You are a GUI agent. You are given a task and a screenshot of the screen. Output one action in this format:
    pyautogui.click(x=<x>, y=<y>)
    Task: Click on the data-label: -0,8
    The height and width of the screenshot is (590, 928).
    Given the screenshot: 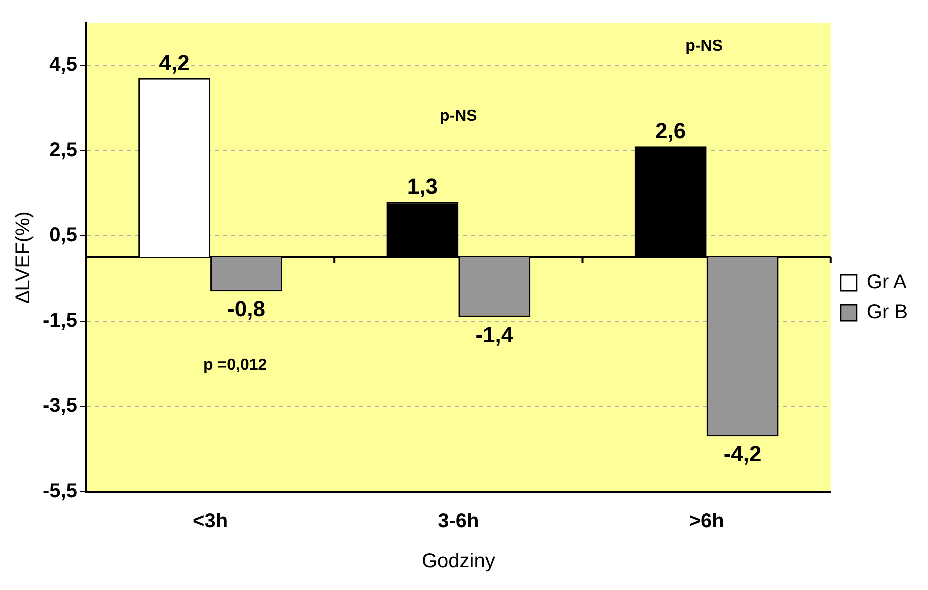 What is the action you would take?
    pyautogui.click(x=247, y=309)
    